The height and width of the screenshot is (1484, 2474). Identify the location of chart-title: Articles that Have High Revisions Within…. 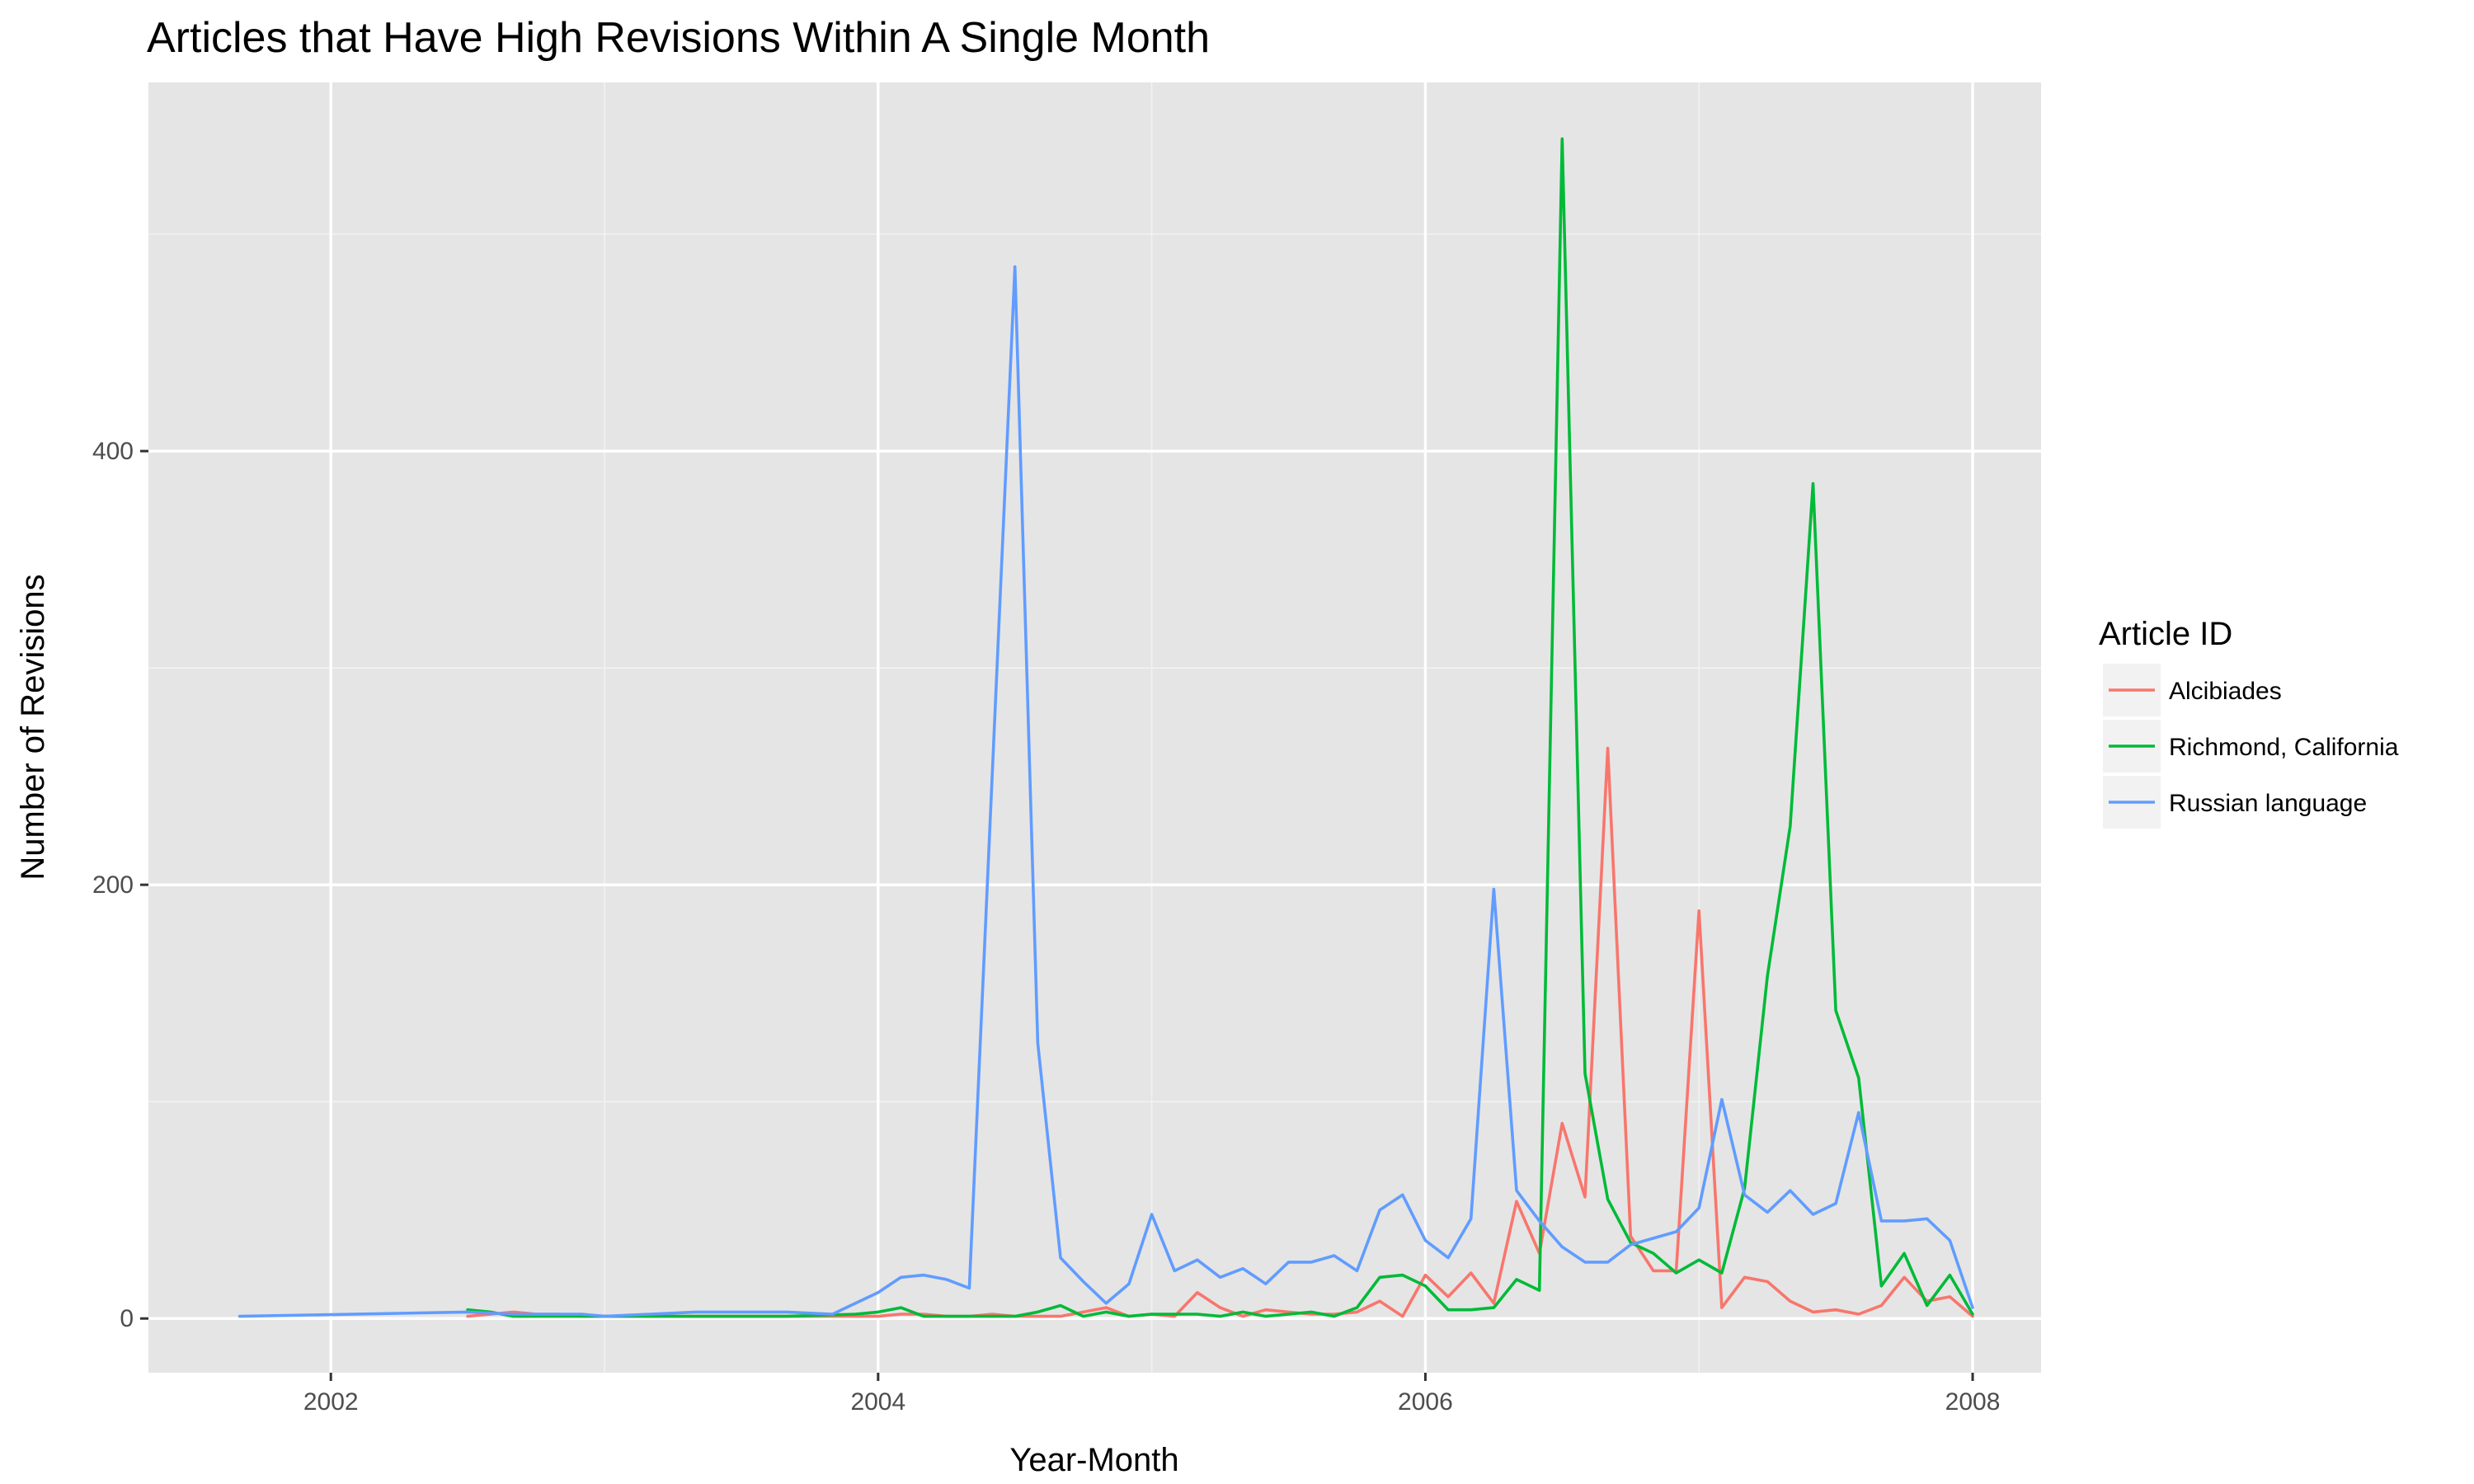
(678, 38).